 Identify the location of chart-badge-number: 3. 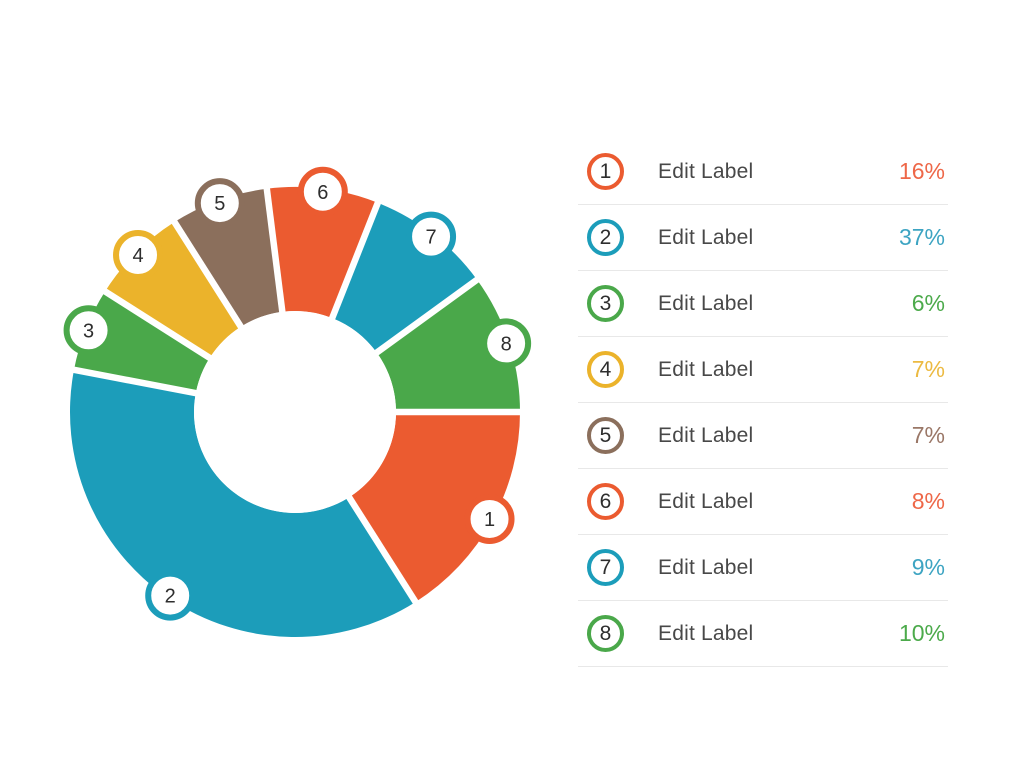
(88, 331).